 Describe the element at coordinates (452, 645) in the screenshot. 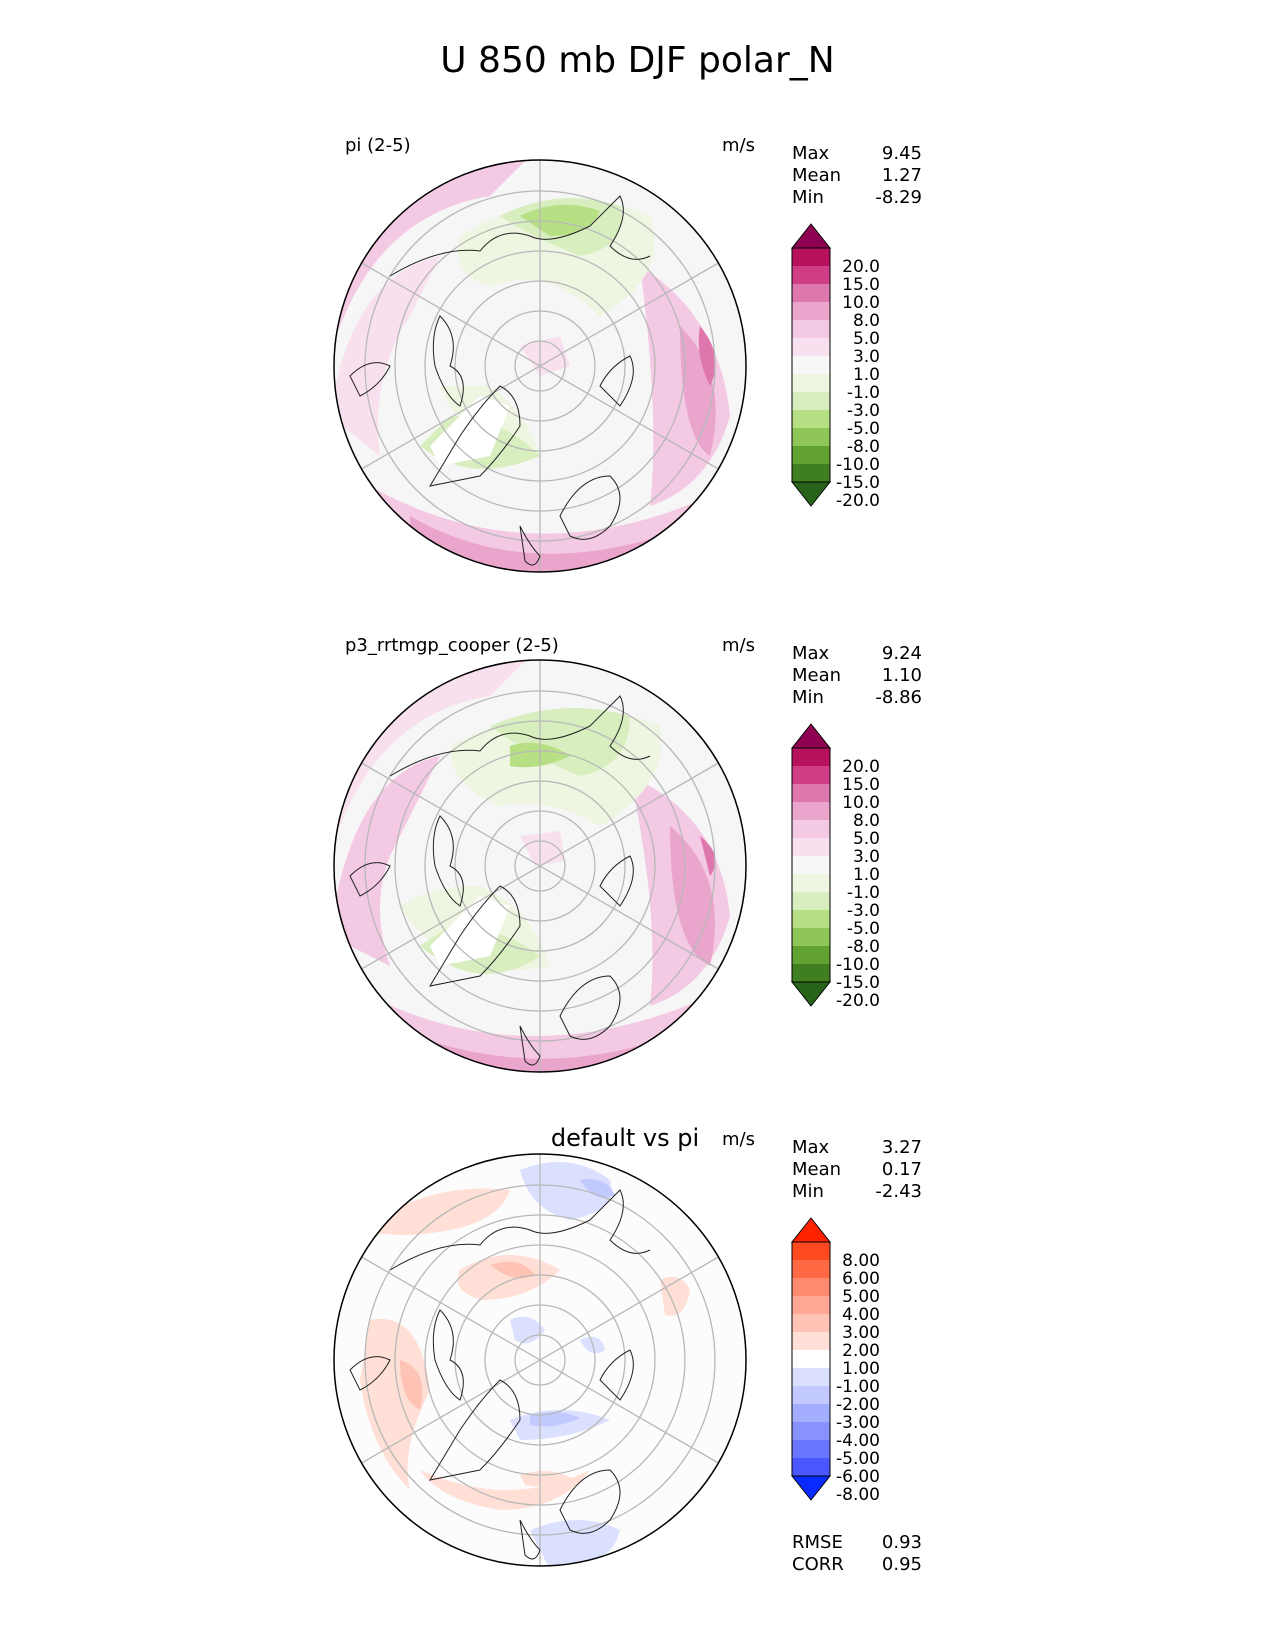

I see `panel-title: p3_rrtmgp_cooper (2-5)` at that location.